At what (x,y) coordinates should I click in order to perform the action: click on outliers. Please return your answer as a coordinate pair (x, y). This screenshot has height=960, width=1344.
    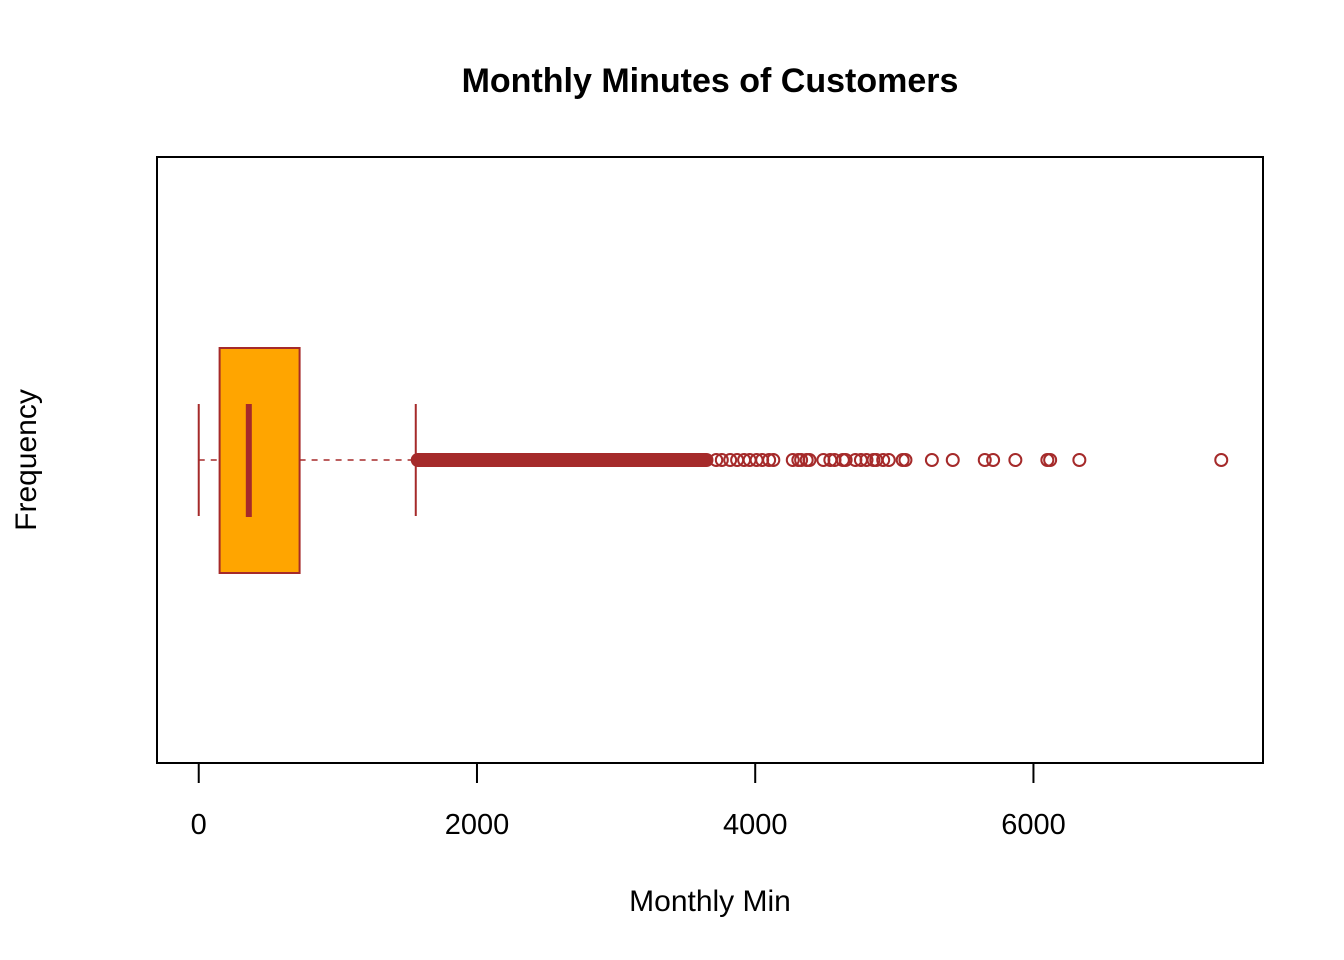
    Looking at the image, I should click on (819, 460).